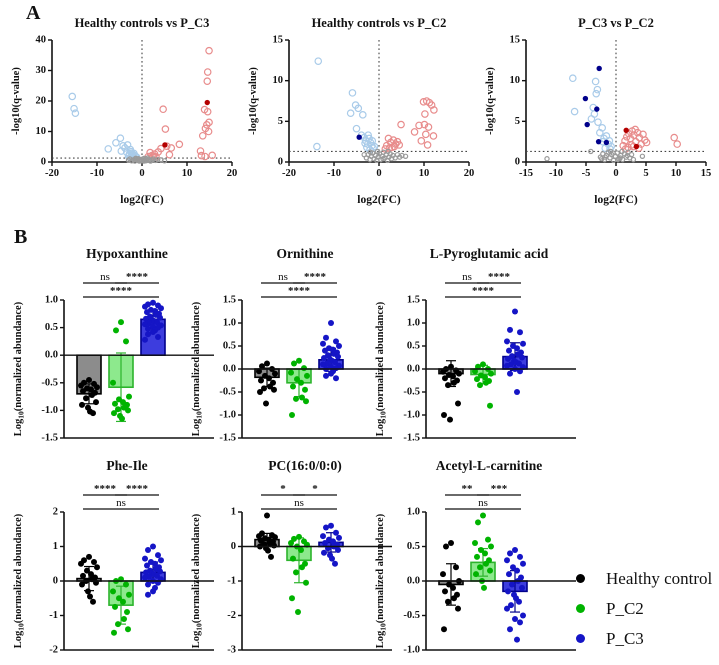  Describe the element at coordinates (625, 638) in the screenshot. I see `legend-label: P_C3` at that location.